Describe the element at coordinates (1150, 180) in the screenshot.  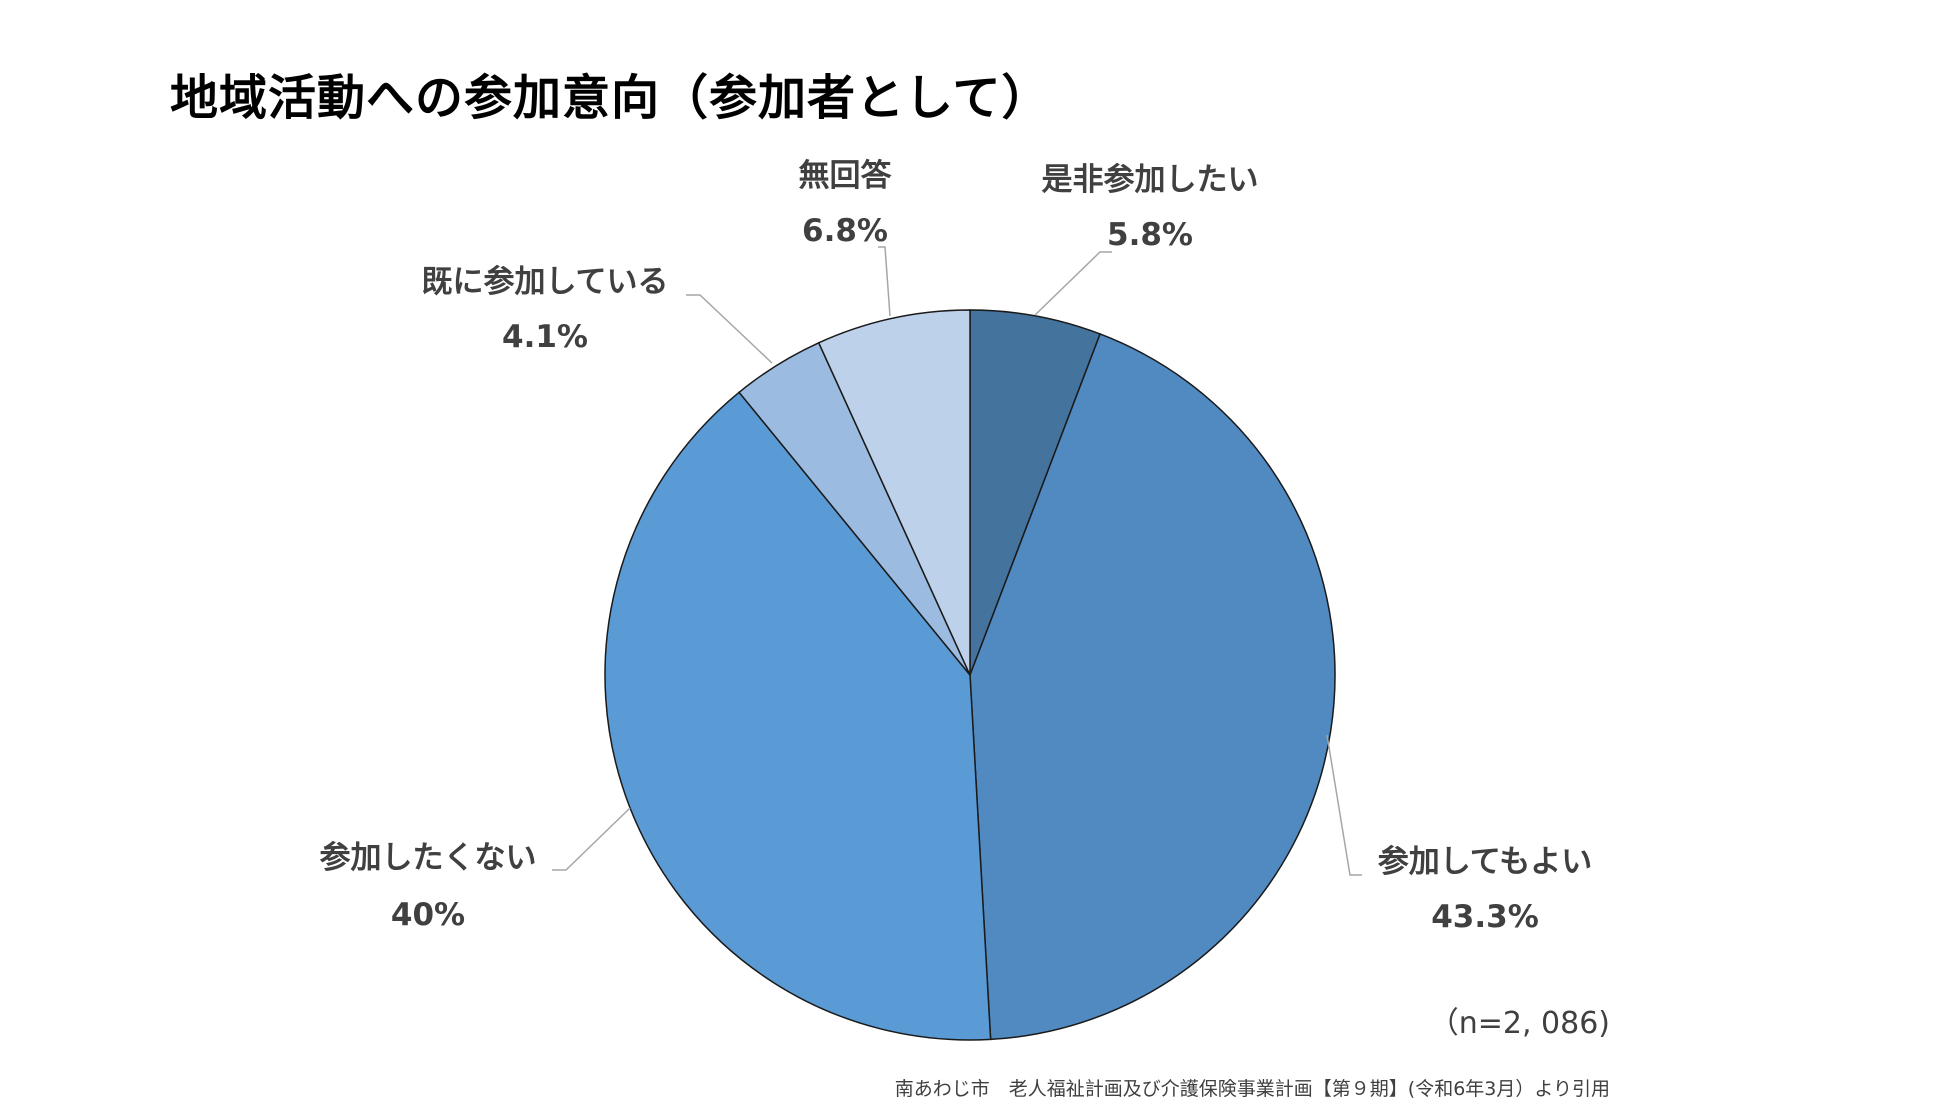
I see `slice-label: 是非参加したい` at that location.